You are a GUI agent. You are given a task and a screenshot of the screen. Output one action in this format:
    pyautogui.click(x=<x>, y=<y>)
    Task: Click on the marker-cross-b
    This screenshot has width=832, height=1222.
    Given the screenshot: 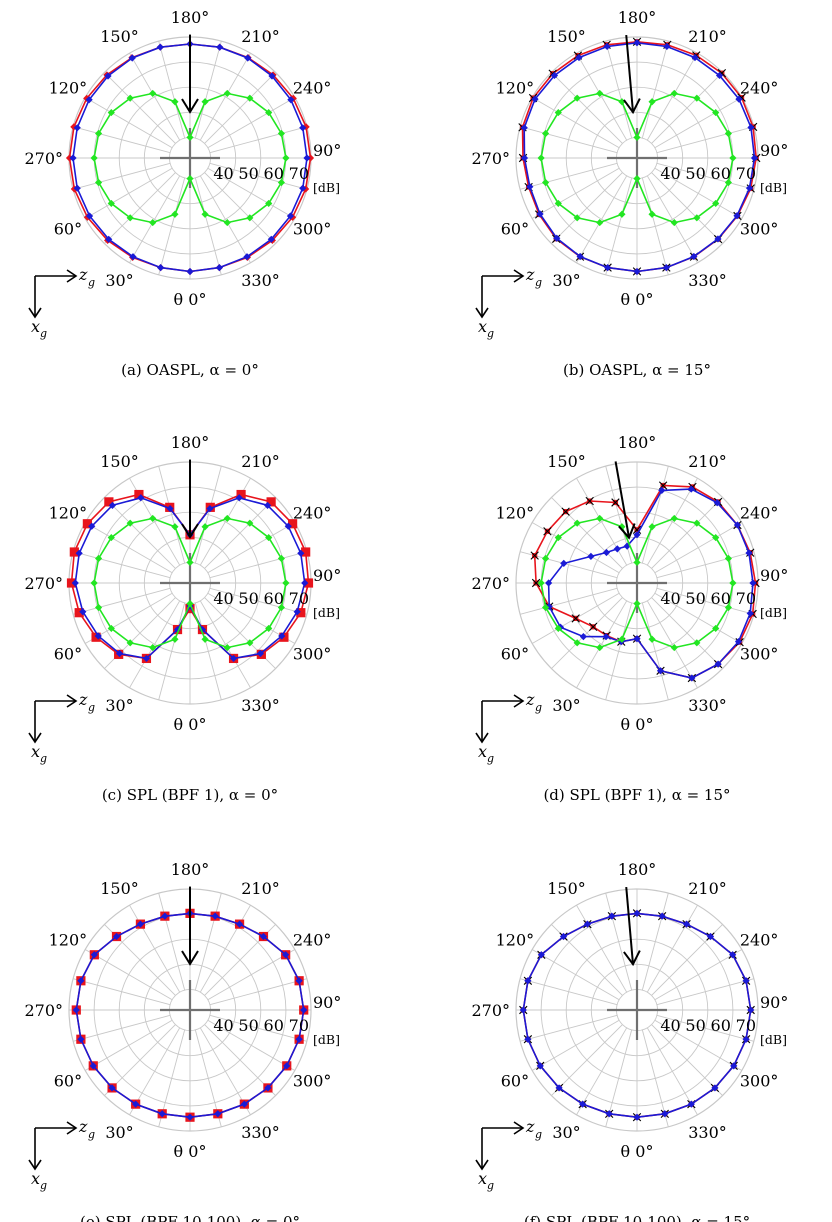 What is the action you would take?
    pyautogui.click(x=547, y=531)
    